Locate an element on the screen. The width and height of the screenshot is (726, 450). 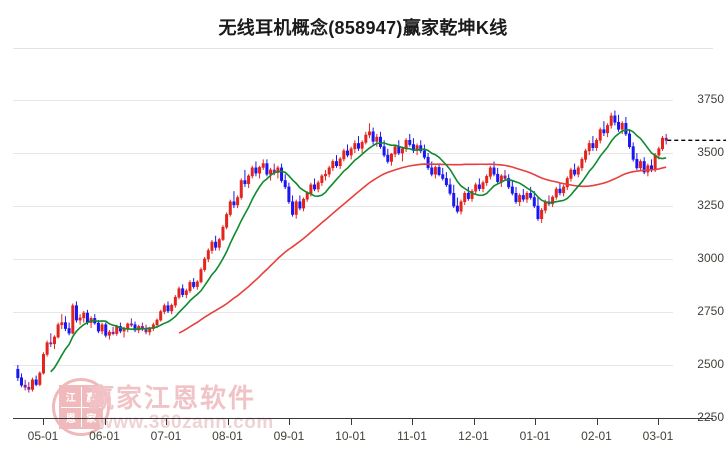
y-axis-label: 2250 is located at coordinates (710, 417).